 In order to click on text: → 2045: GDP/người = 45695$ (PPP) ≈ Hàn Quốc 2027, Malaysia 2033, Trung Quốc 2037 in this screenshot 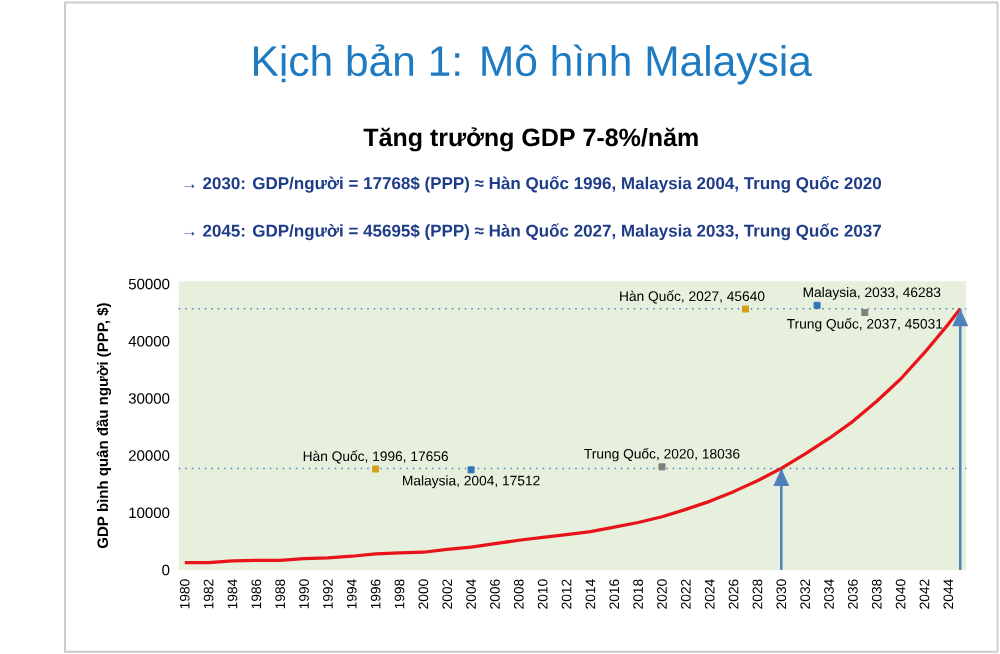, I will do `click(532, 232)`.